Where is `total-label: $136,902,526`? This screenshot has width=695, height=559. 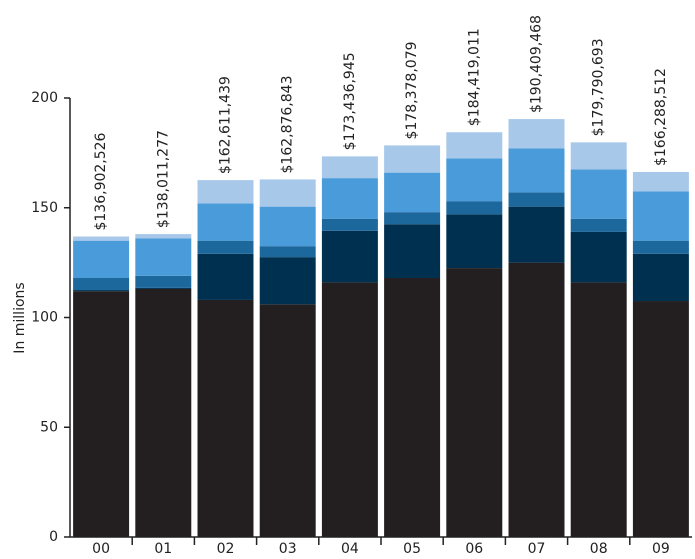
total-label: $136,902,526 is located at coordinates (101, 181).